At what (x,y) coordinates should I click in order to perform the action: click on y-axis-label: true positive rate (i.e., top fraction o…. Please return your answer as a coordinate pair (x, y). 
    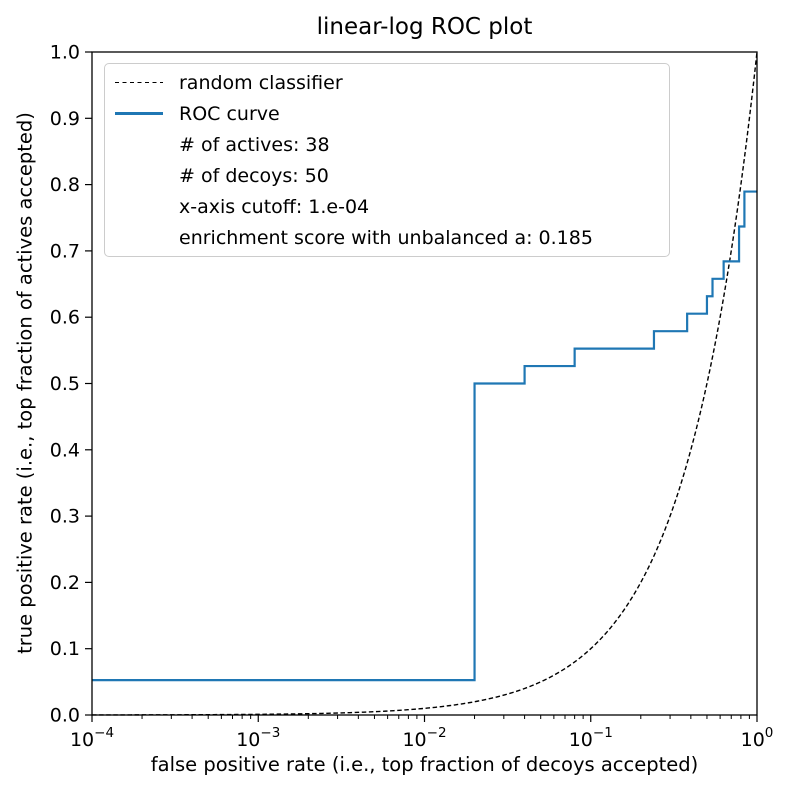
    Looking at the image, I should click on (25, 383).